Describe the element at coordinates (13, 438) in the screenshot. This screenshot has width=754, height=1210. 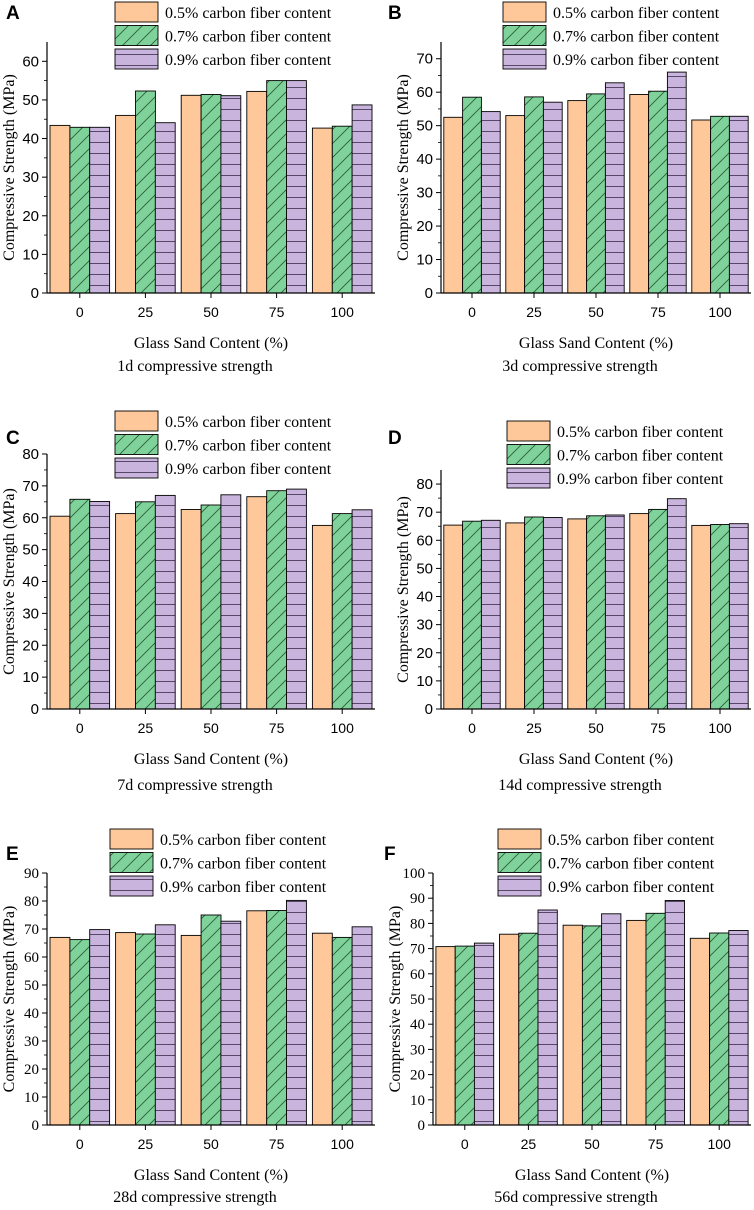
I see `panel-letter: C` at that location.